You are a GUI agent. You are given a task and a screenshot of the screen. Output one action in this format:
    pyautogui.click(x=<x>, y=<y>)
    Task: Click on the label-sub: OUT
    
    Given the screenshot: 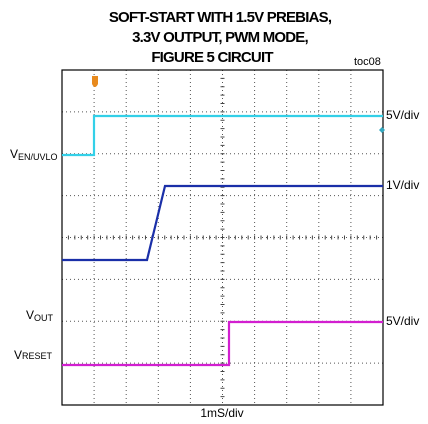 What is the action you would take?
    pyautogui.click(x=44, y=318)
    